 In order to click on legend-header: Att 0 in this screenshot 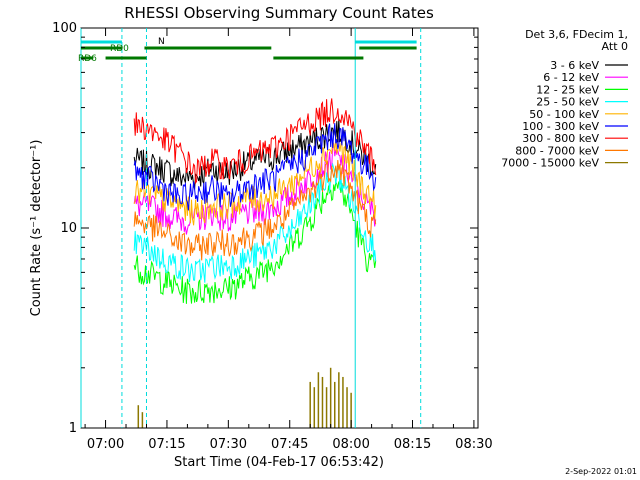, I will do `click(615, 46)`.